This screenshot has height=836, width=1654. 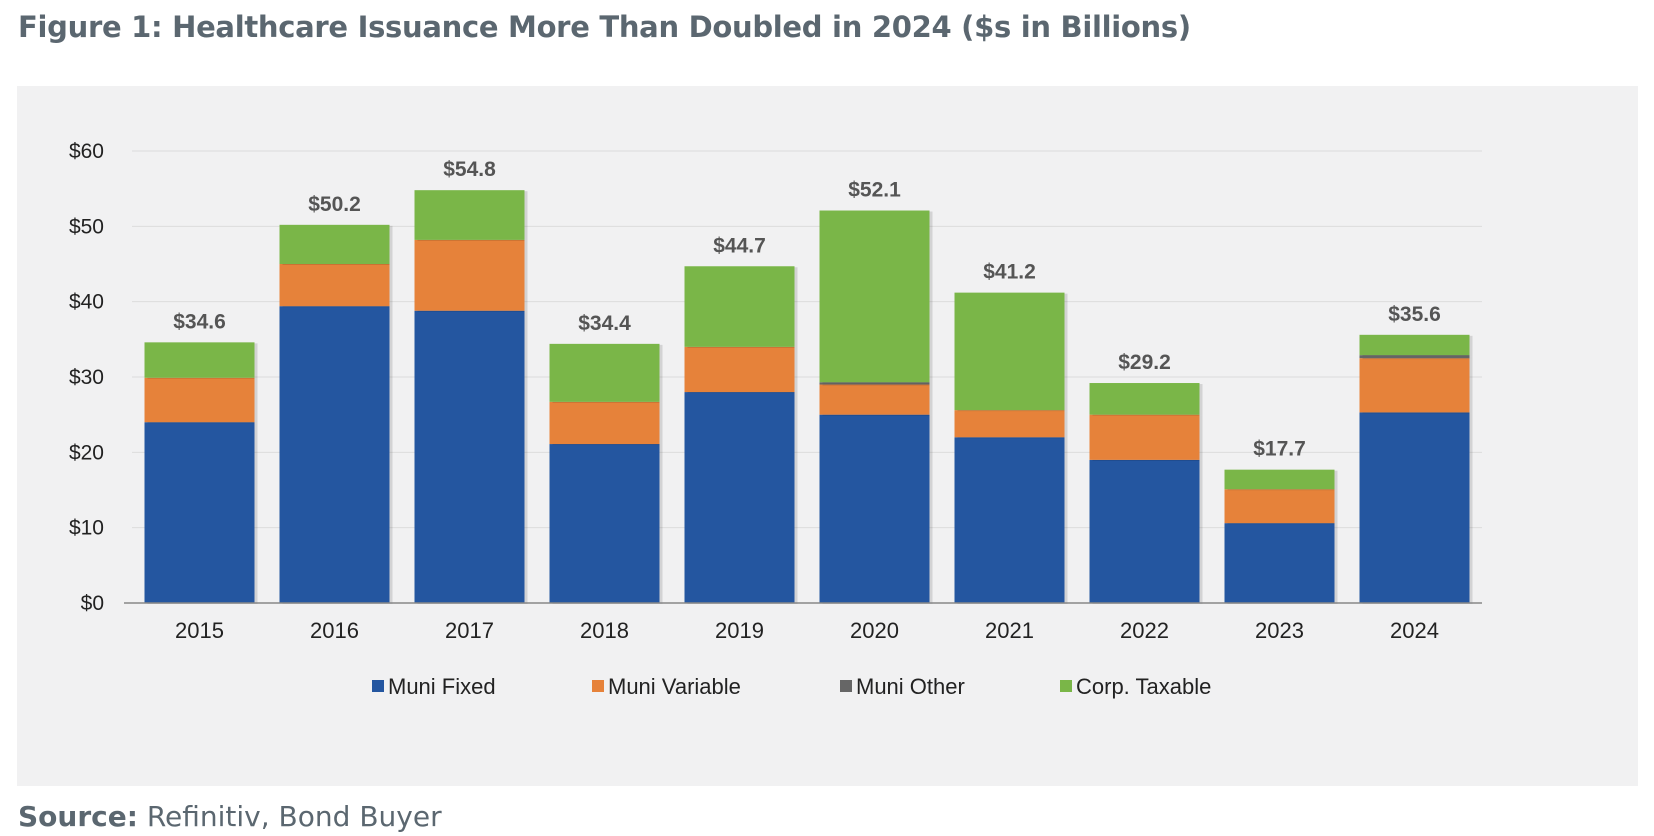 I want to click on y-tick-label: $60, so click(x=86, y=151).